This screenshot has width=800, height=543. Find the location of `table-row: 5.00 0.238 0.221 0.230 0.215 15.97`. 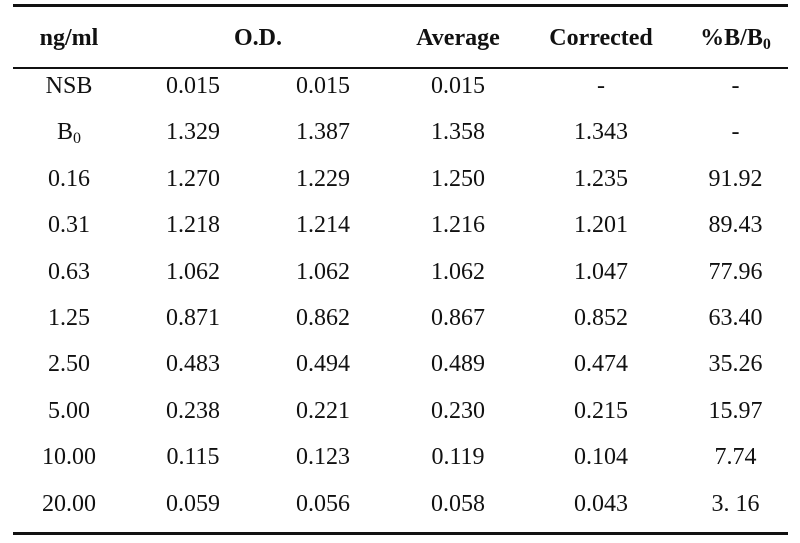

table-row: 5.00 0.238 0.221 0.230 0.215 15.97 is located at coordinates (400, 411).